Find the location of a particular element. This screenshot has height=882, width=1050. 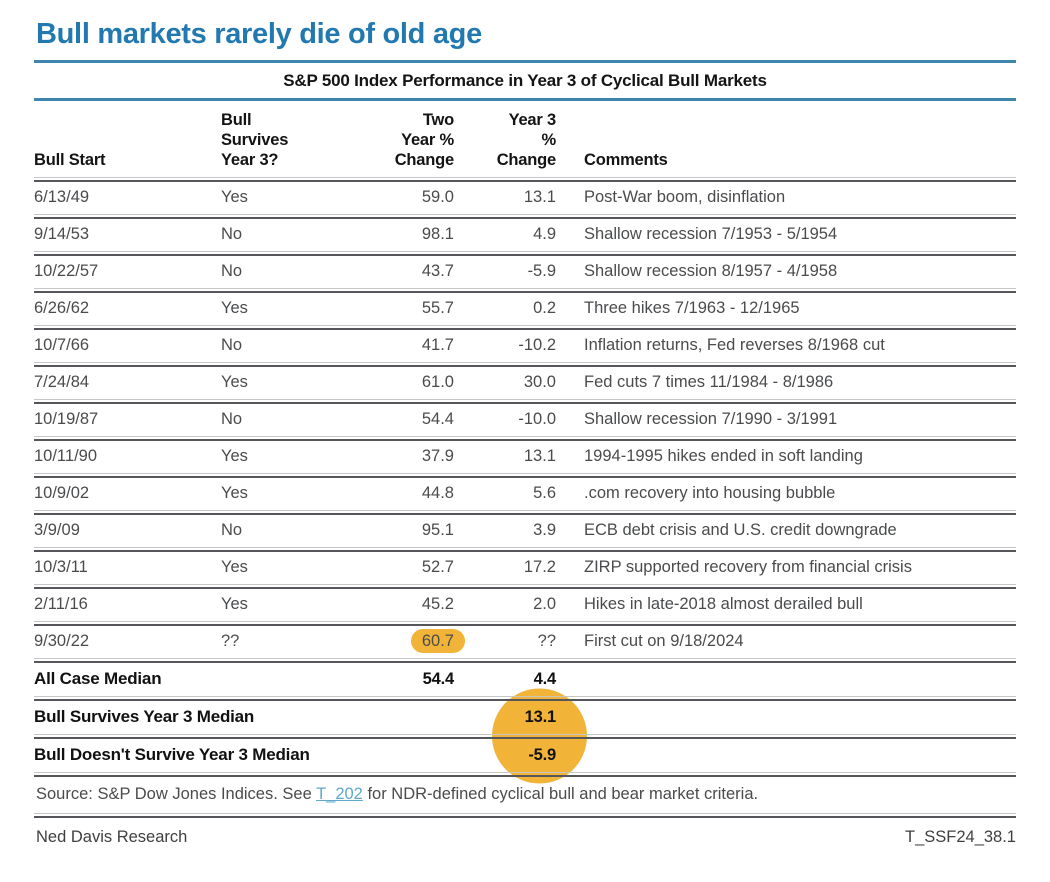

two-year-value: 52.7 is located at coordinates (437, 567).